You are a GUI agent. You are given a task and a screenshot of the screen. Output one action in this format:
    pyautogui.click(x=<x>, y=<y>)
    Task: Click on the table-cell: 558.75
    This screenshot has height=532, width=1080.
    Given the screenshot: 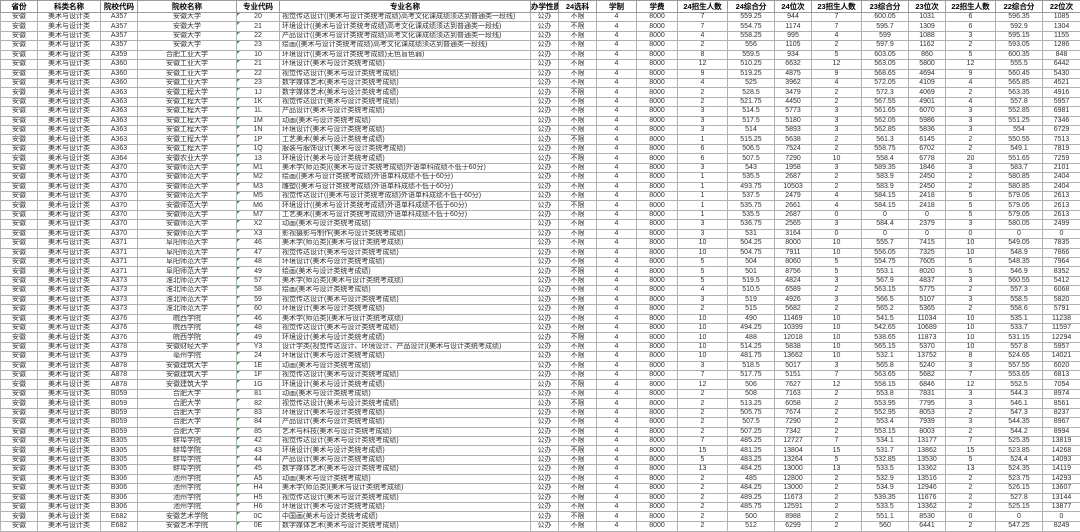 What is the action you would take?
    pyautogui.click(x=885, y=149)
    